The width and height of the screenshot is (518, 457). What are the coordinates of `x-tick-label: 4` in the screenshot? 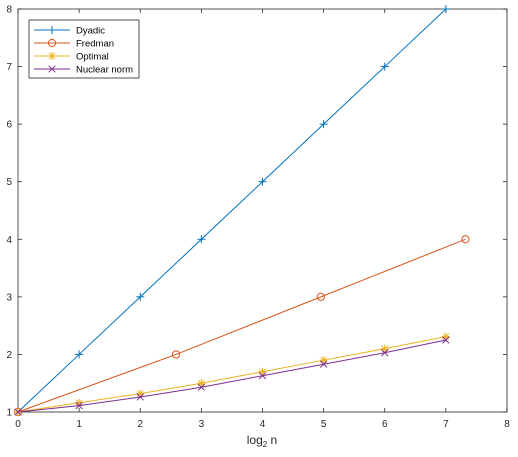 It's located at (263, 424).